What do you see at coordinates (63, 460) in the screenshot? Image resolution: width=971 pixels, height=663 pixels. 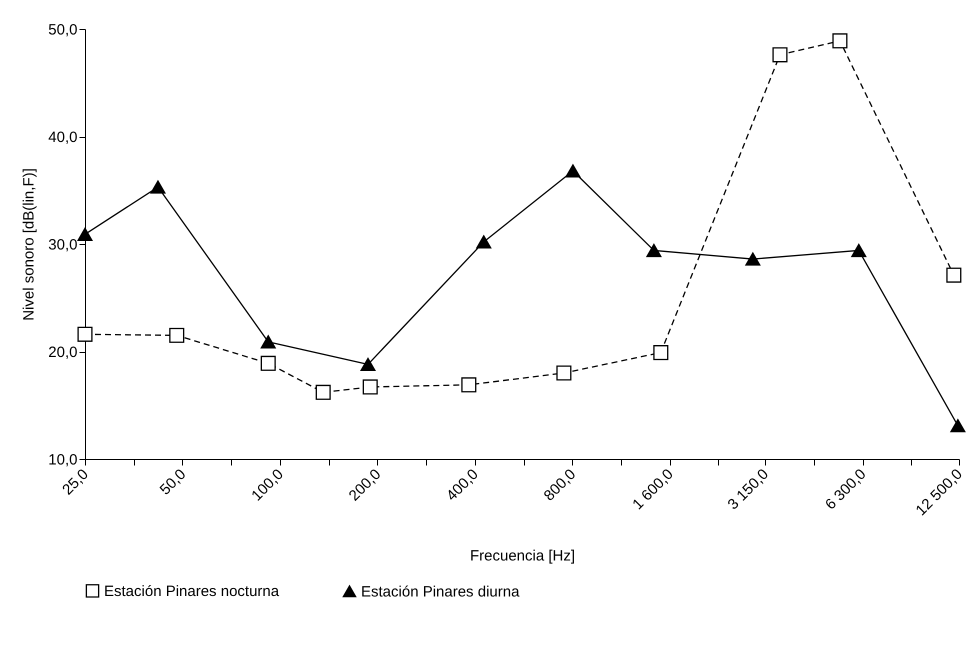 I see `y-tick-label: 10,0` at bounding box center [63, 460].